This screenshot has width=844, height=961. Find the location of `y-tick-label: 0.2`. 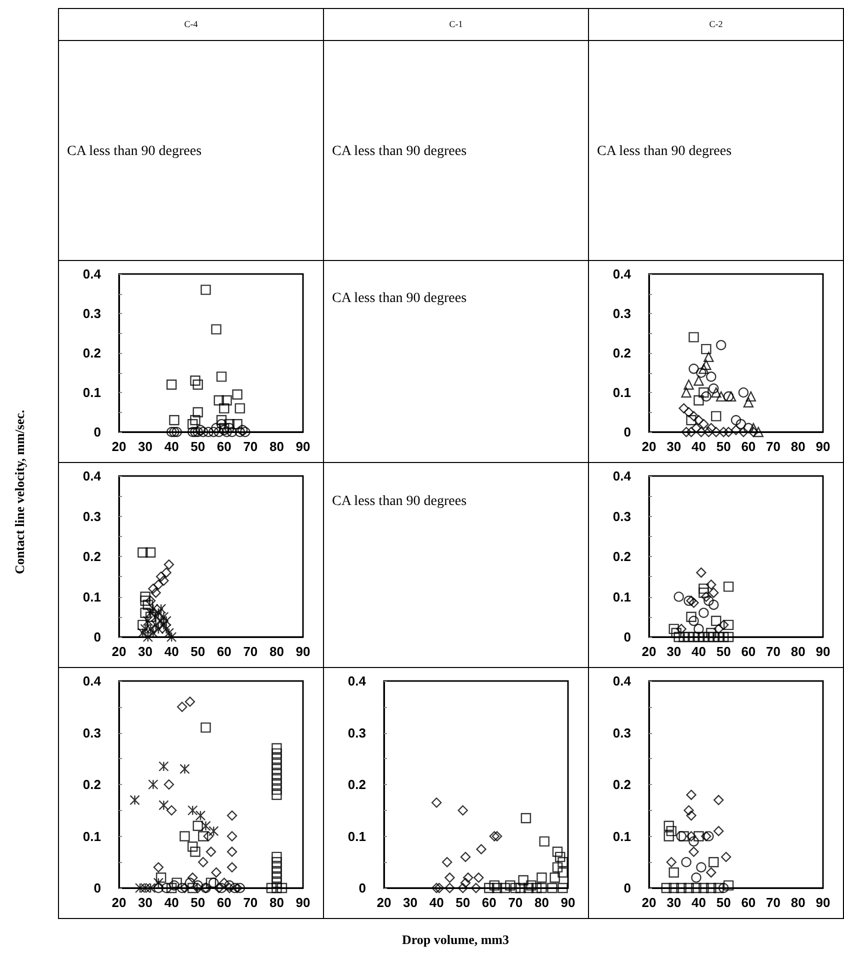

y-tick-label: 0.2 is located at coordinates (357, 784).